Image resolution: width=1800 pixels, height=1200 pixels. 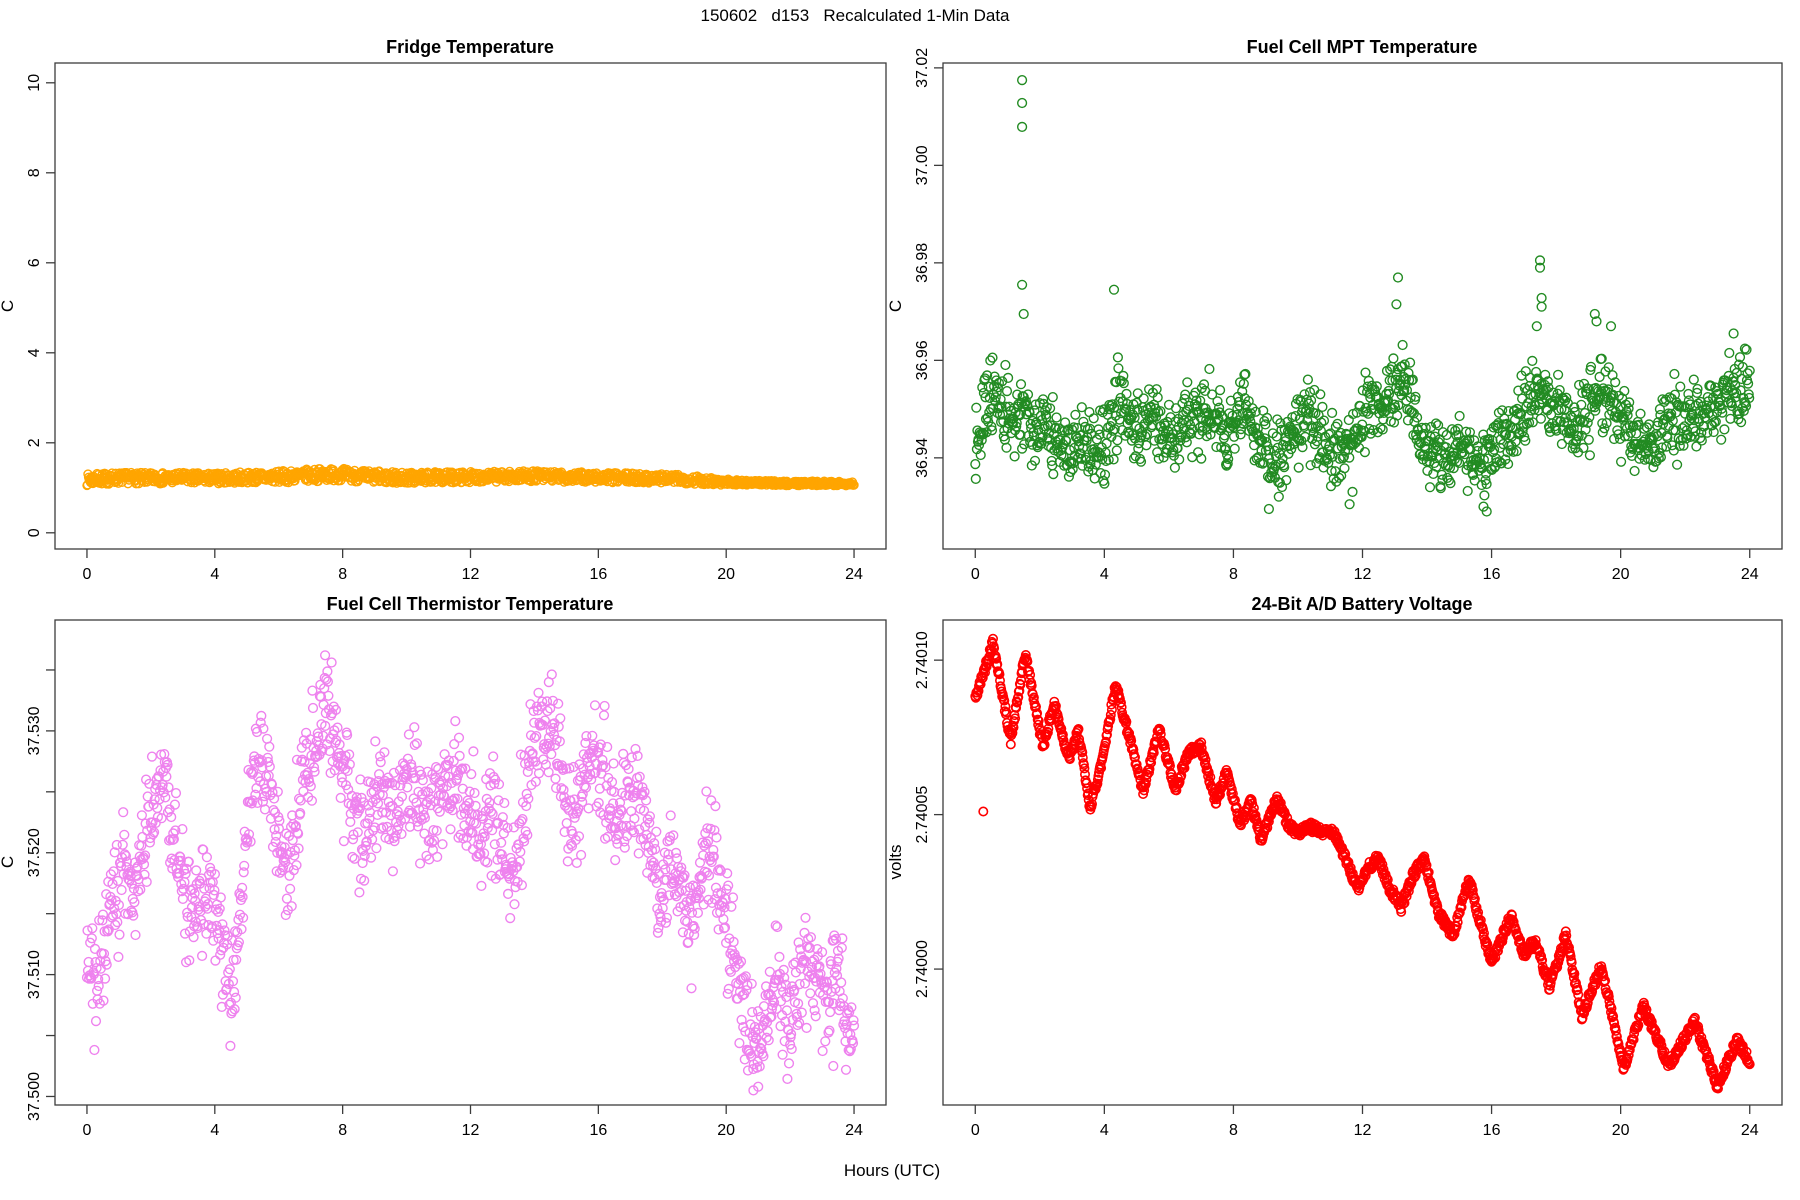 I want to click on y-tick-label: 37.00, so click(x=922, y=165).